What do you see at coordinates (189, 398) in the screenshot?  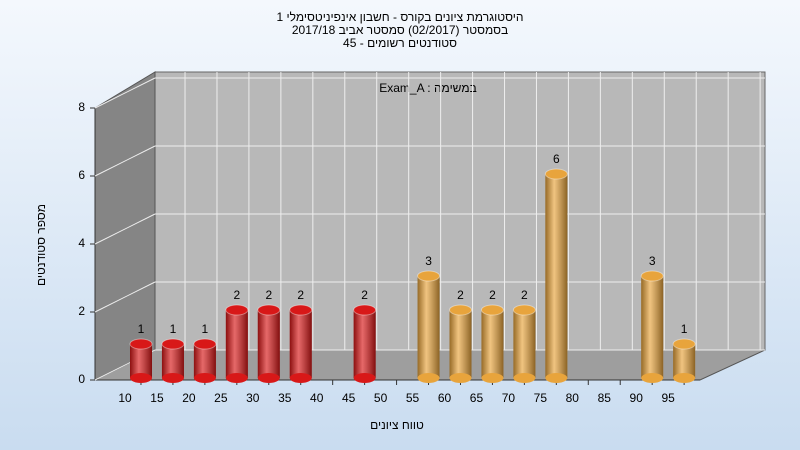 I see `x-tick-label: 20` at bounding box center [189, 398].